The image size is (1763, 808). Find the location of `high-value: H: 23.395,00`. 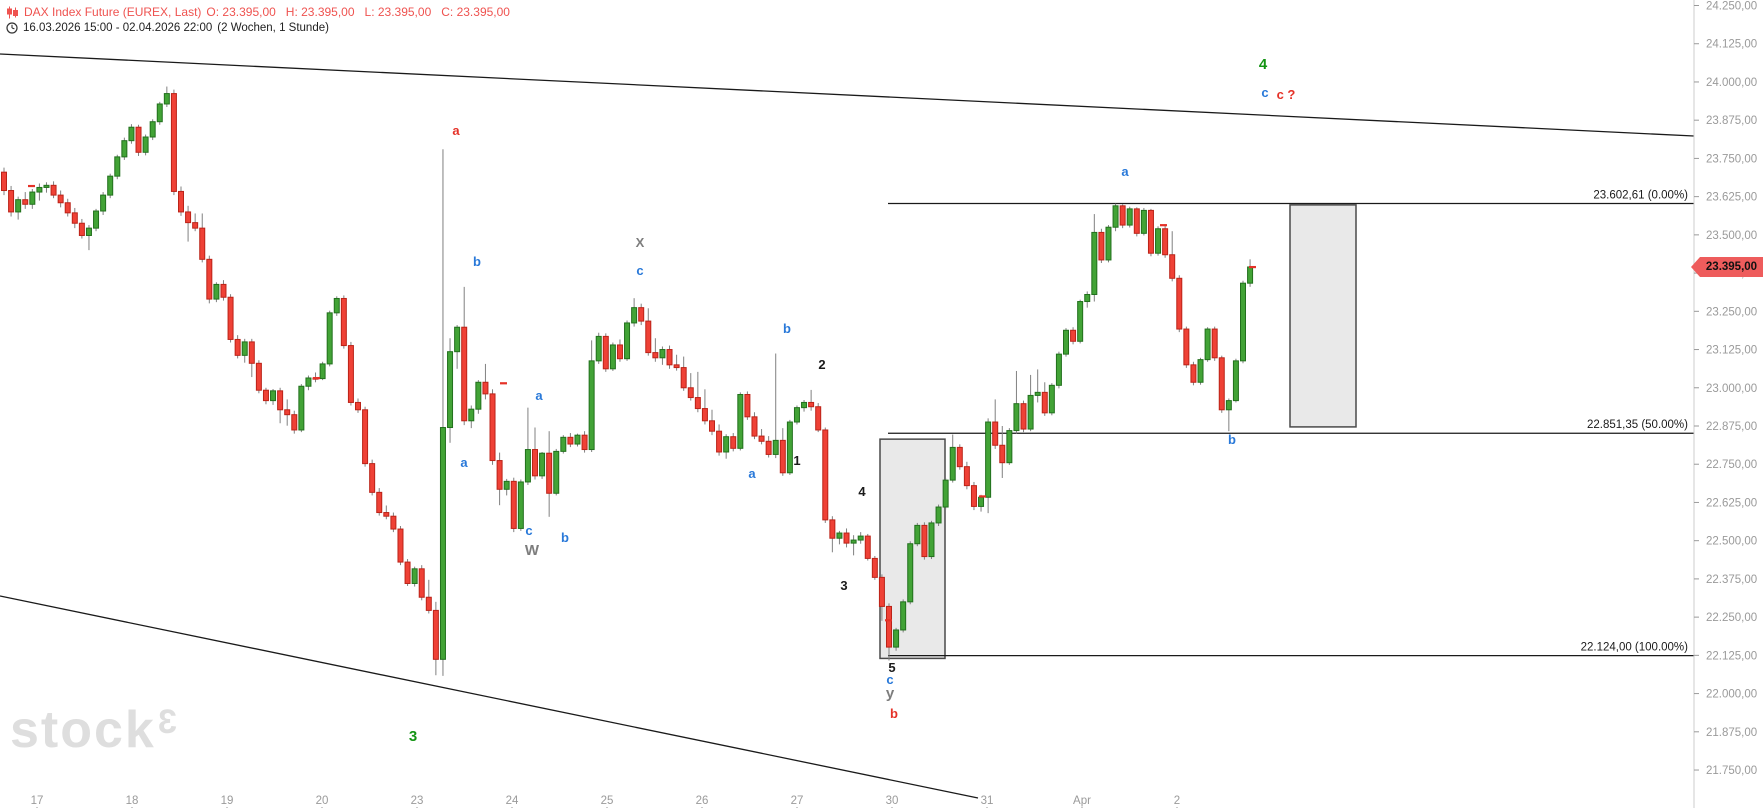

high-value: H: 23.395,00 is located at coordinates (320, 12).